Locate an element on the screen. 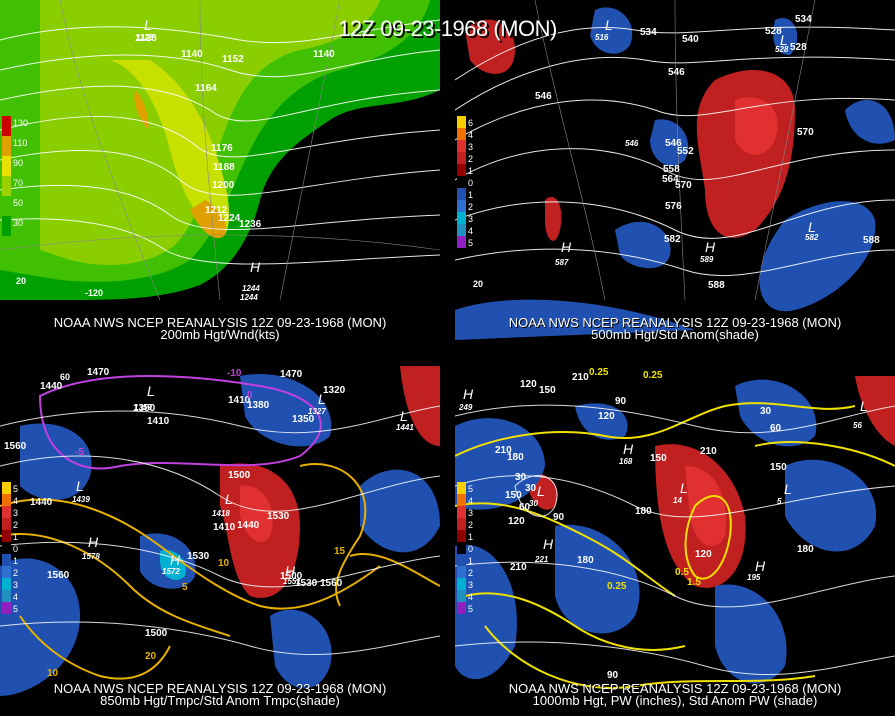 Image resolution: width=895 pixels, height=716 pixels. svg-text: 588 is located at coordinates (871, 240).